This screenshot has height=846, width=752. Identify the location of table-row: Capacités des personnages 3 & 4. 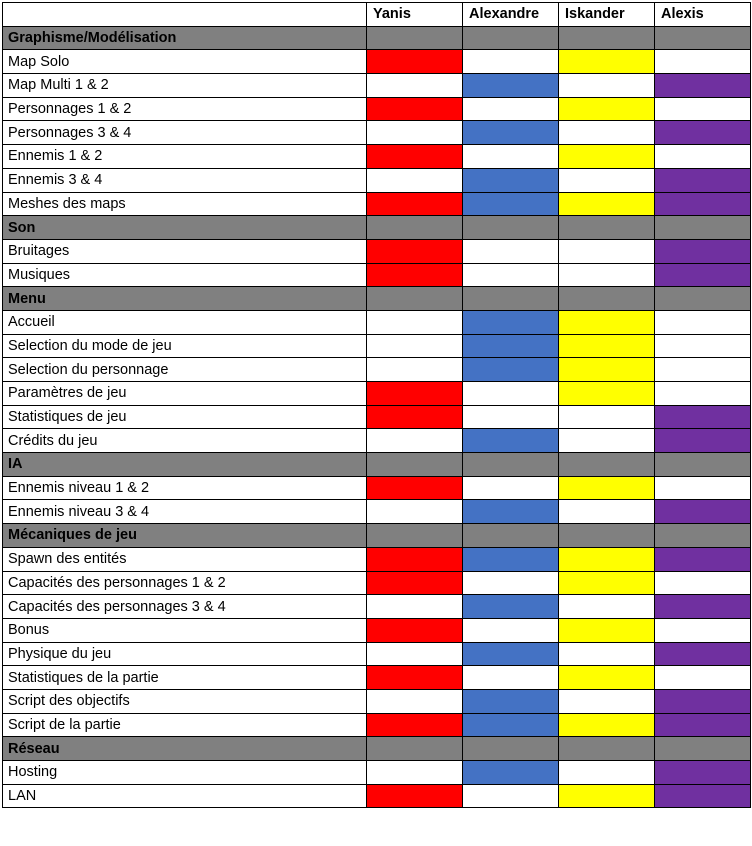
(376, 606).